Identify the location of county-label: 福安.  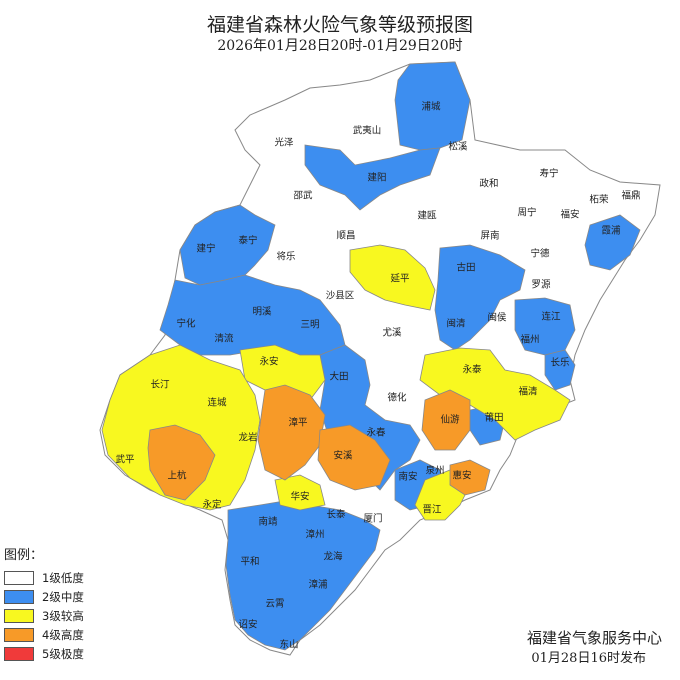
(569, 215).